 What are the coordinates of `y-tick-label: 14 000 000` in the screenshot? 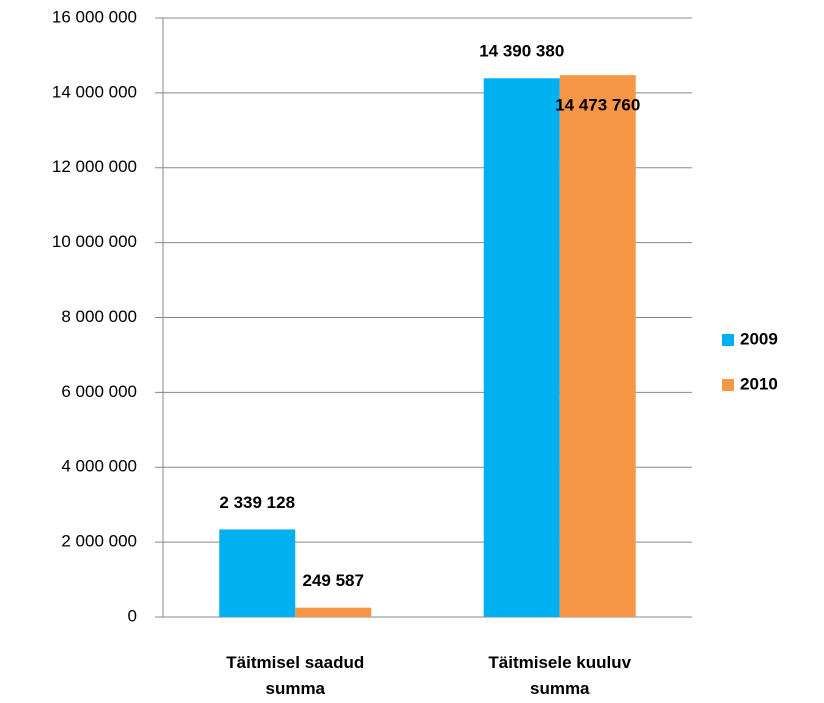 It's located at (94, 91).